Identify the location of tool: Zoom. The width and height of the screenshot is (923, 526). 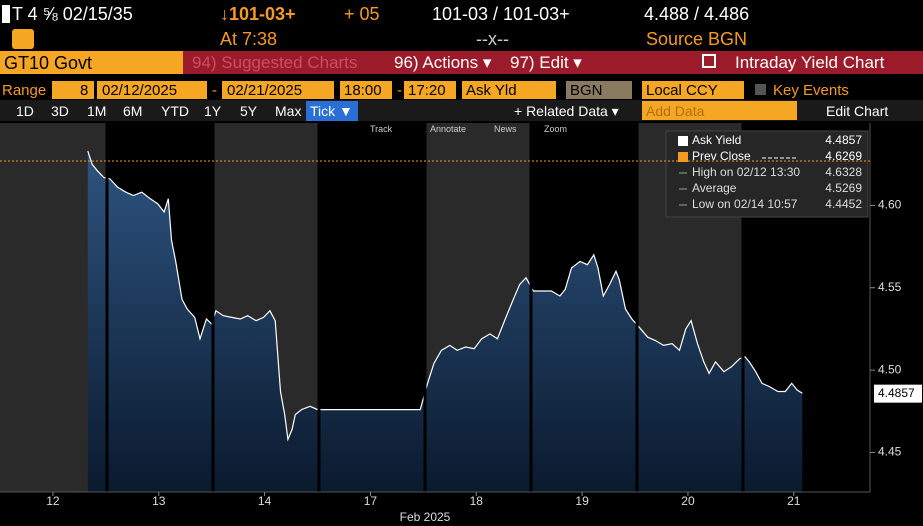
(556, 129).